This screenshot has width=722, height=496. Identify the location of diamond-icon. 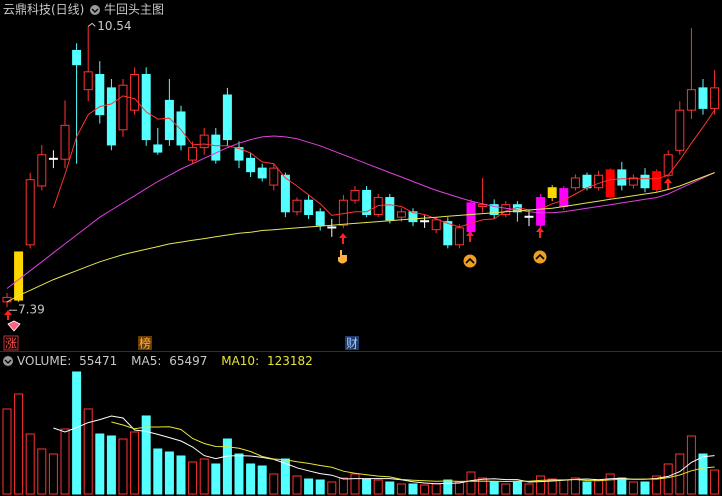
(14, 326).